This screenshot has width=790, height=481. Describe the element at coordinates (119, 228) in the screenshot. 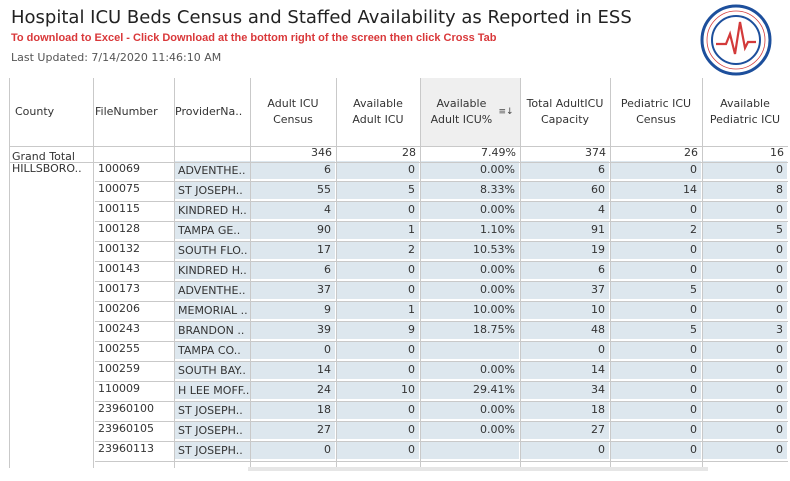

I see `file-number-cell: 100128` at that location.